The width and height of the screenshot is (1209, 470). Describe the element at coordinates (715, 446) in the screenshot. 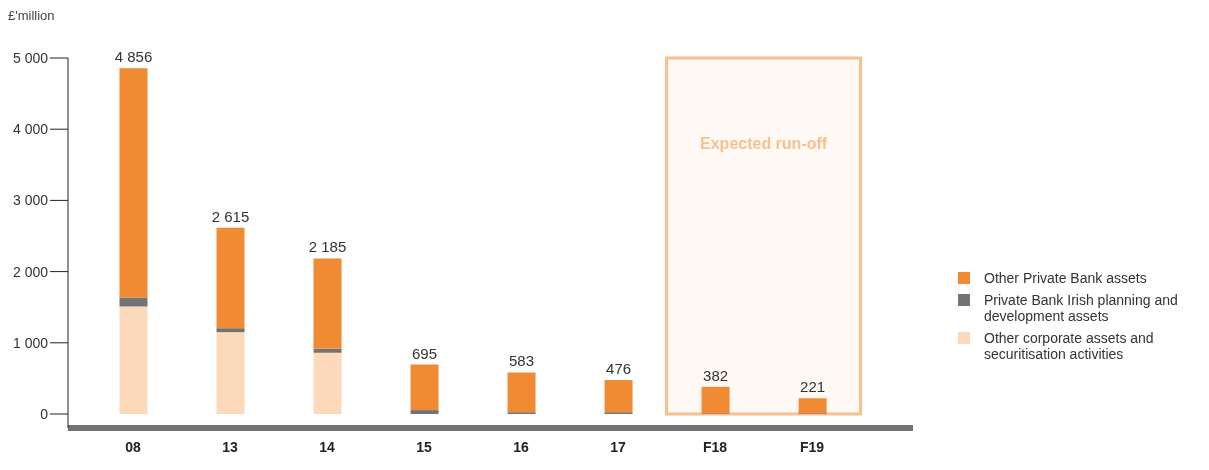

I see `x-tick-label: F18` at that location.